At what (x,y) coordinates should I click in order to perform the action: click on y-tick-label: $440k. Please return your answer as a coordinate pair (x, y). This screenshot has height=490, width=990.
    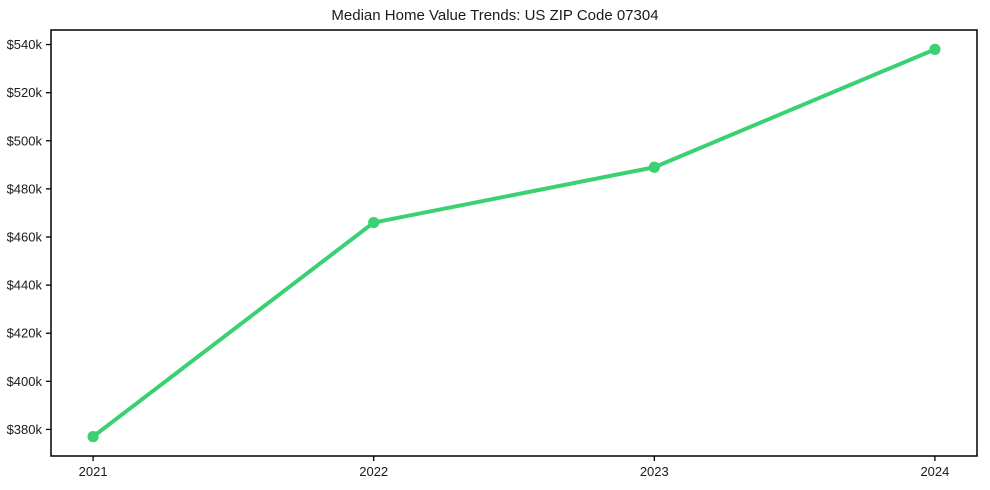
    Looking at the image, I should click on (25, 285).